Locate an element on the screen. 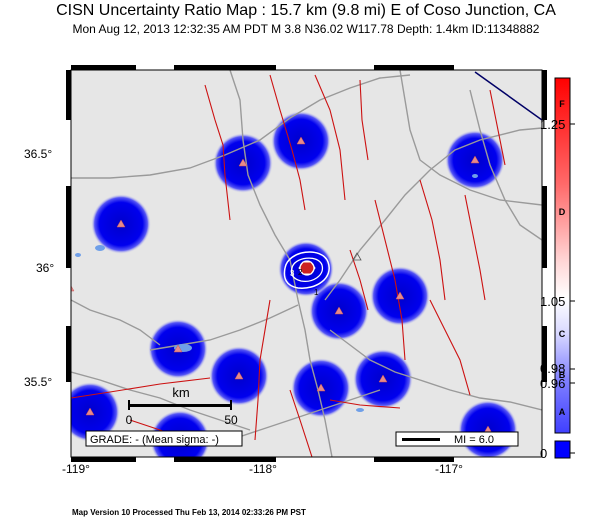 This screenshot has width=612, height=528. mi-legend-box: MI = 6.0 is located at coordinates (457, 439).